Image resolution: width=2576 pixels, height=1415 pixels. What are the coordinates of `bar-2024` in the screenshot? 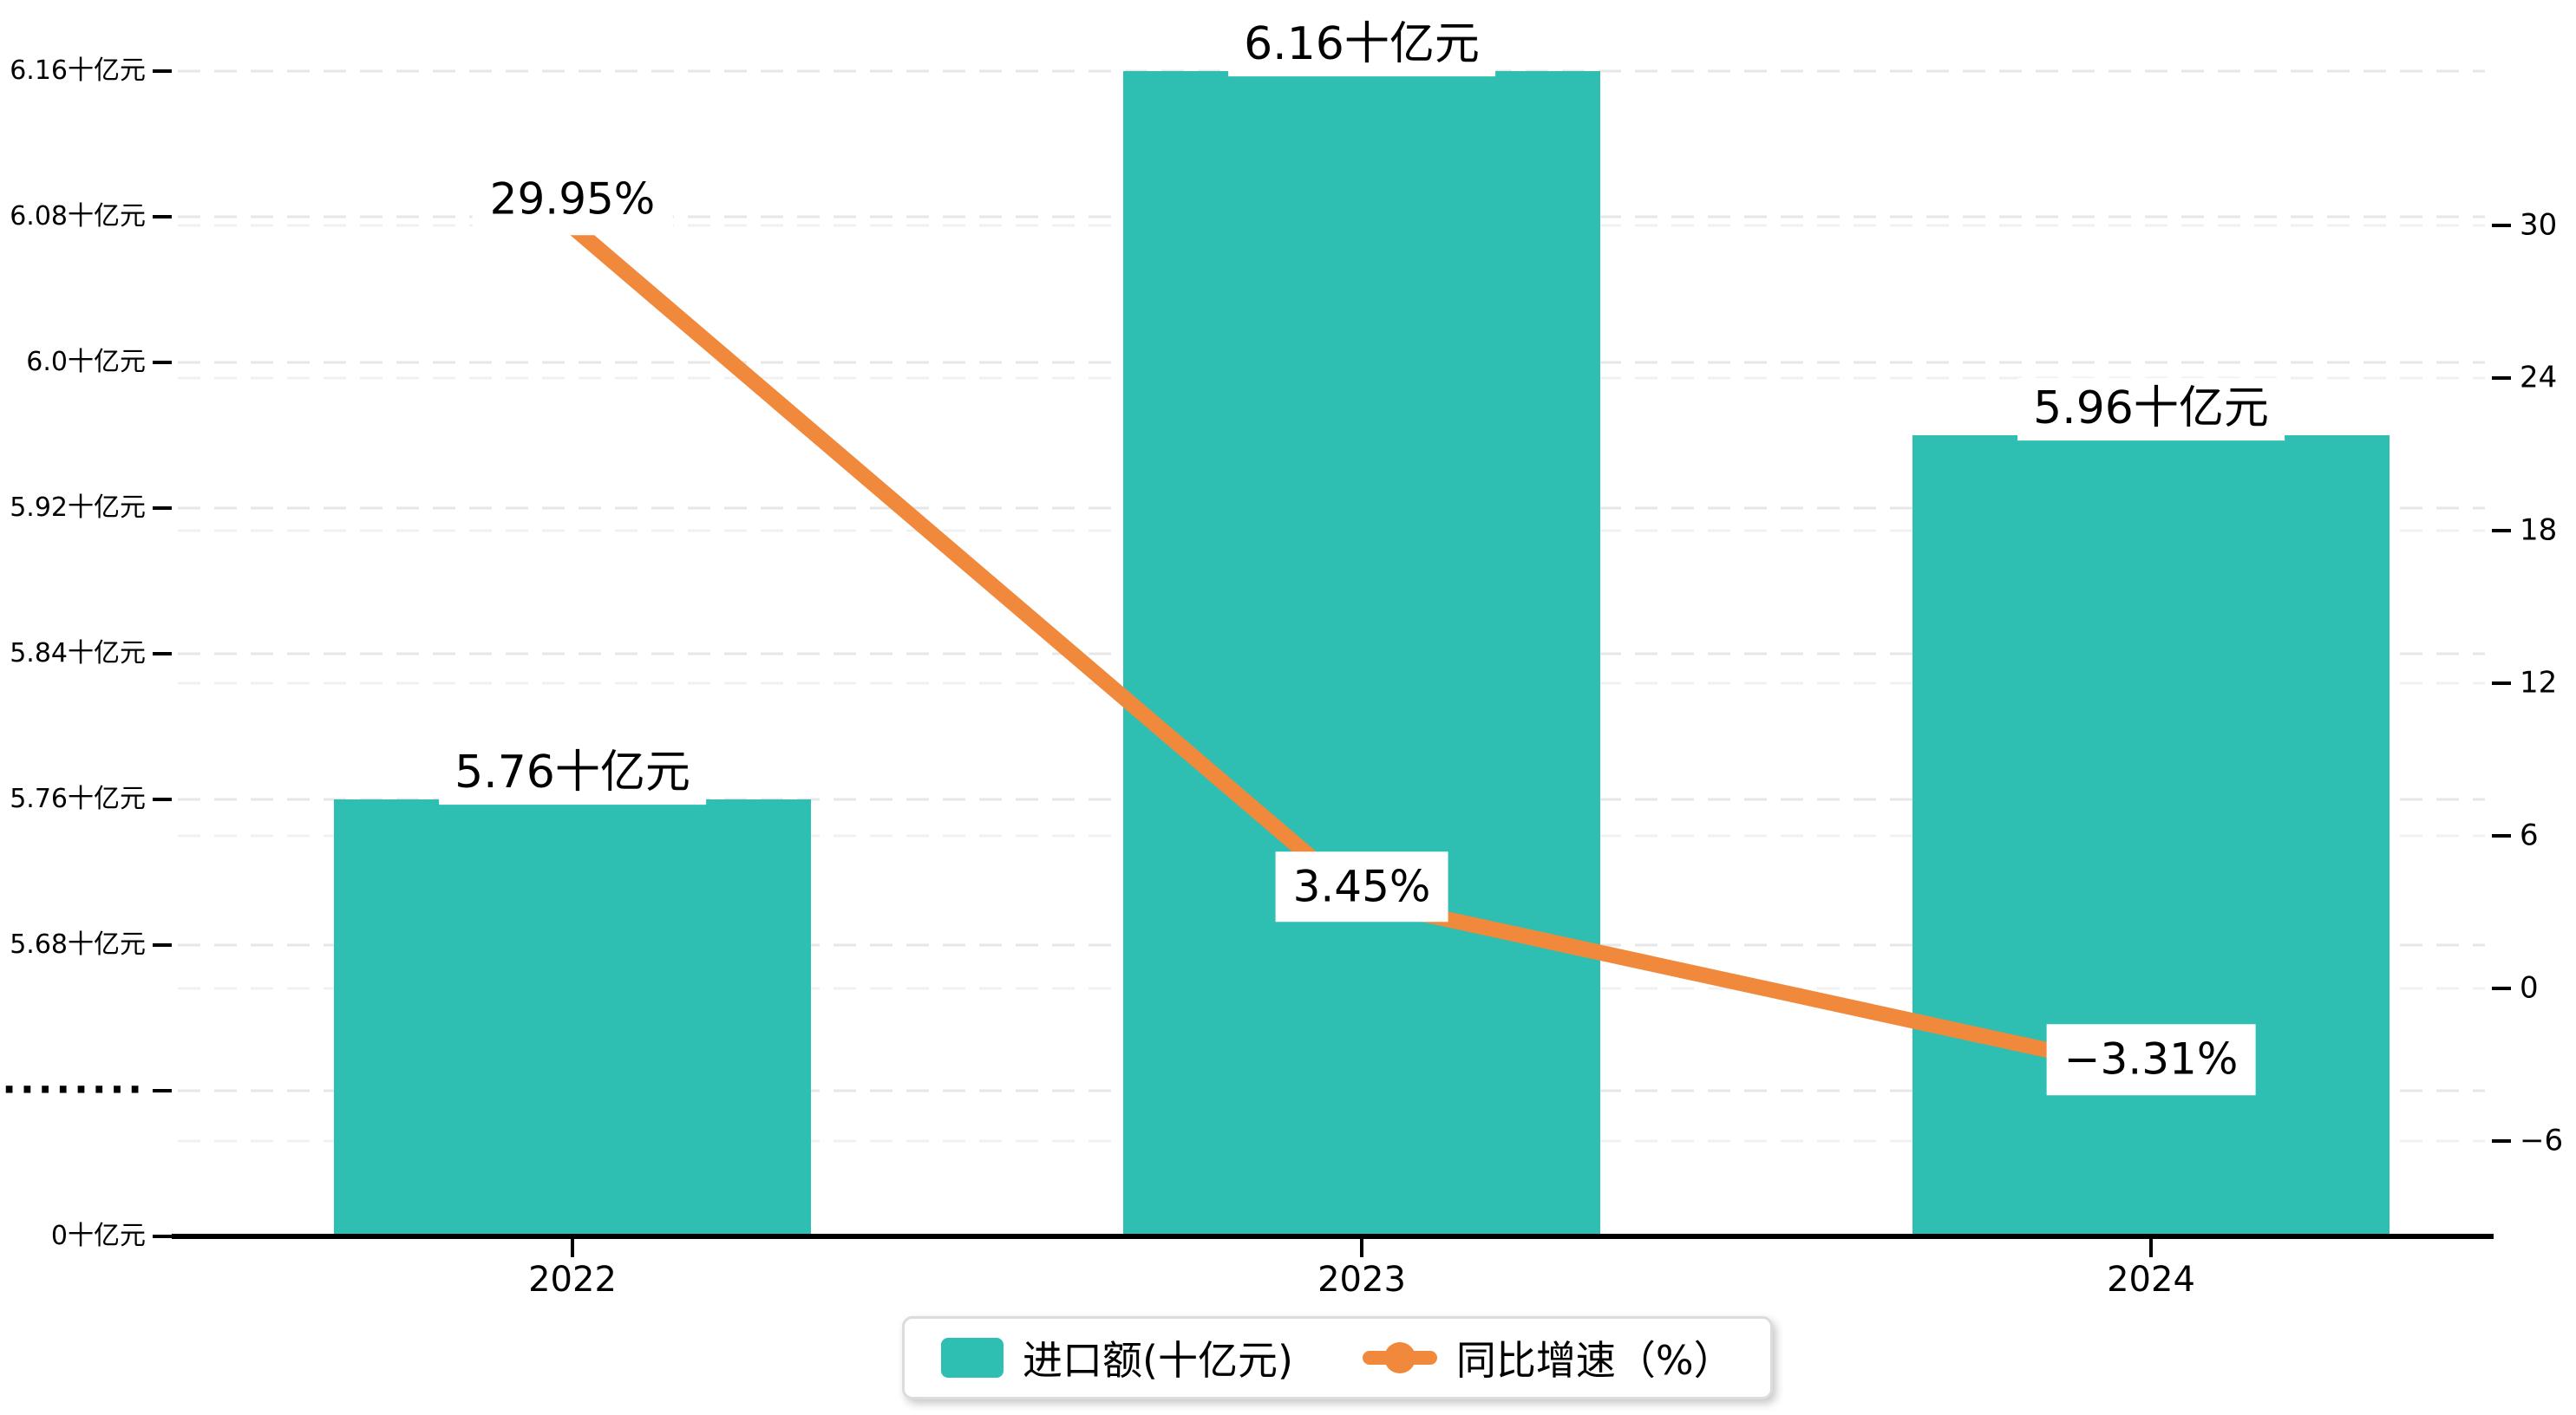 It's located at (2151, 835).